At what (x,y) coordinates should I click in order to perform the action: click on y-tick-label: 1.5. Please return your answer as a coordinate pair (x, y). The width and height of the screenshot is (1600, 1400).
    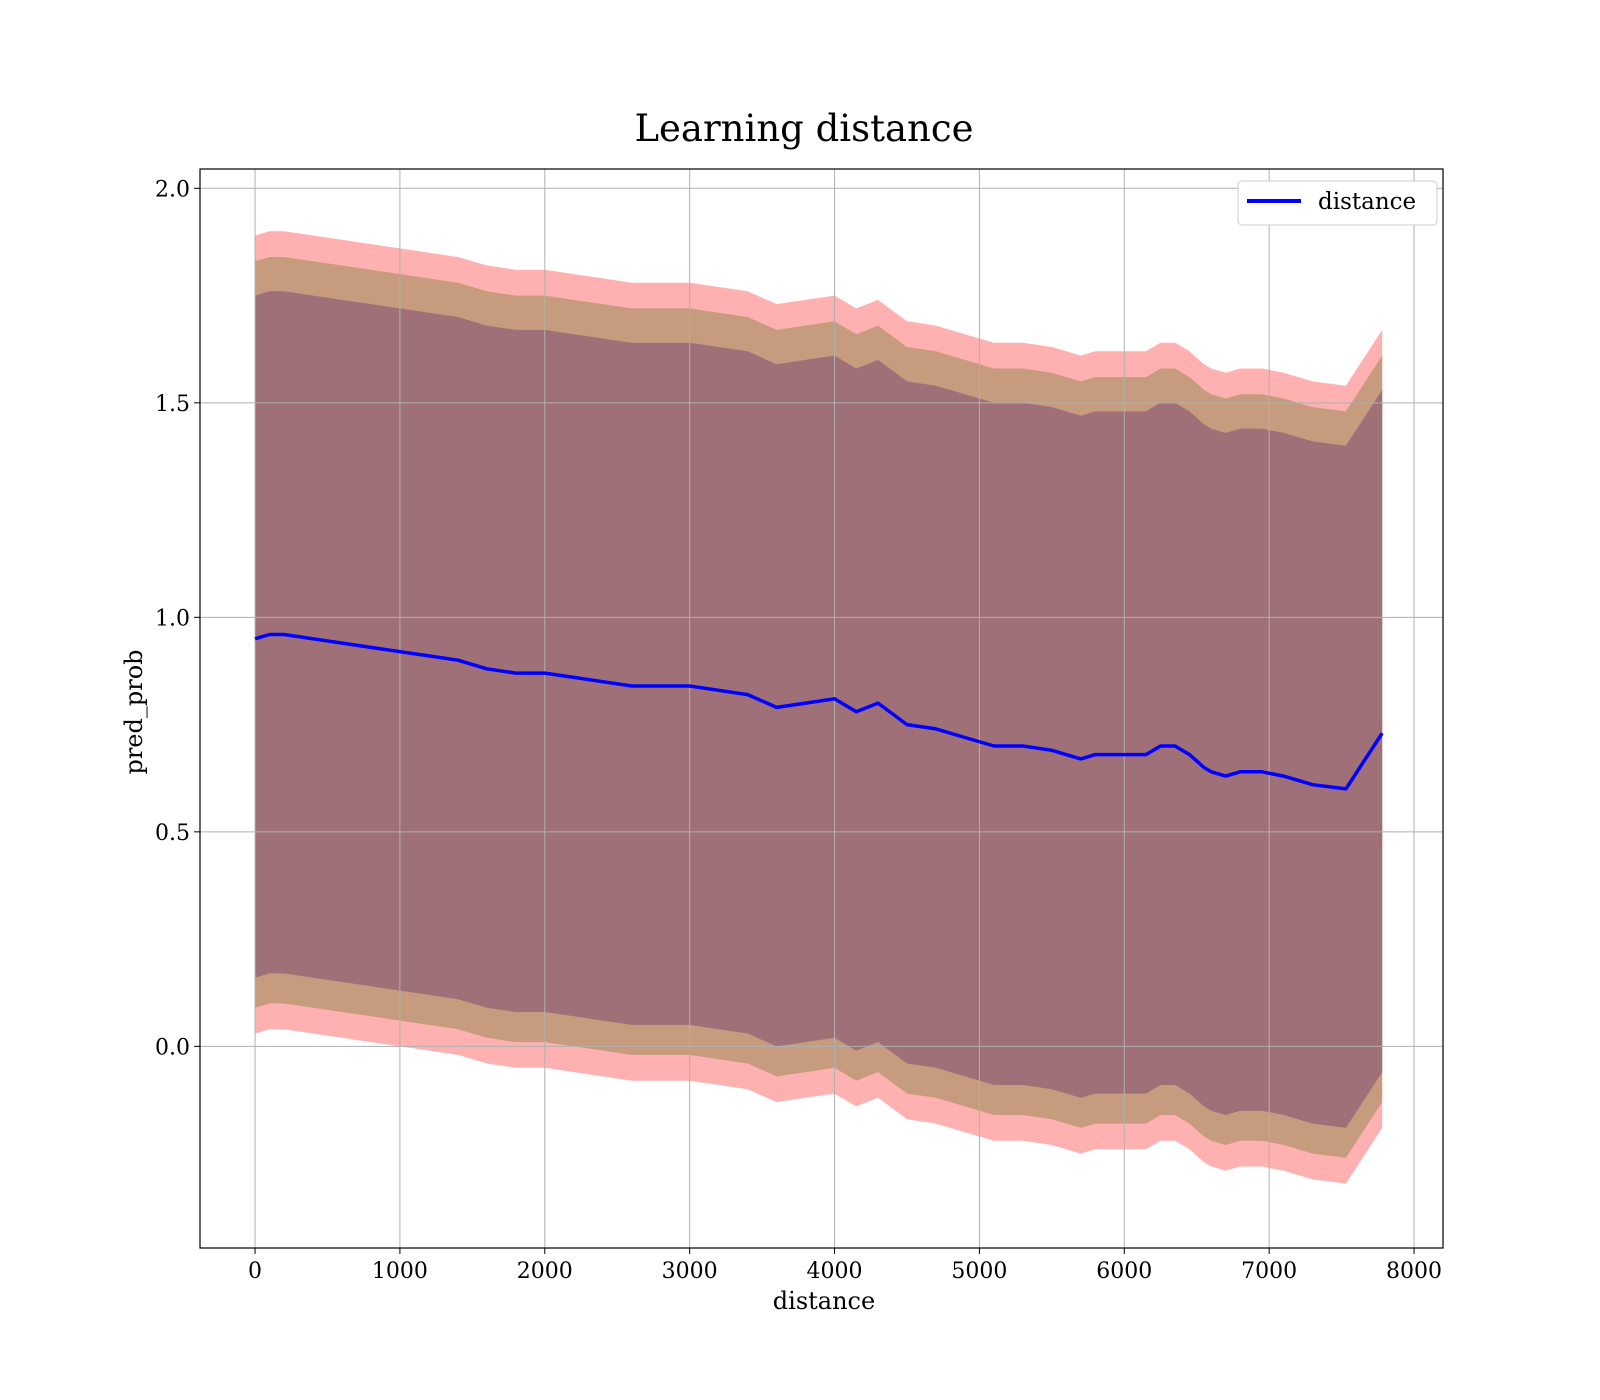
    Looking at the image, I should click on (172, 404).